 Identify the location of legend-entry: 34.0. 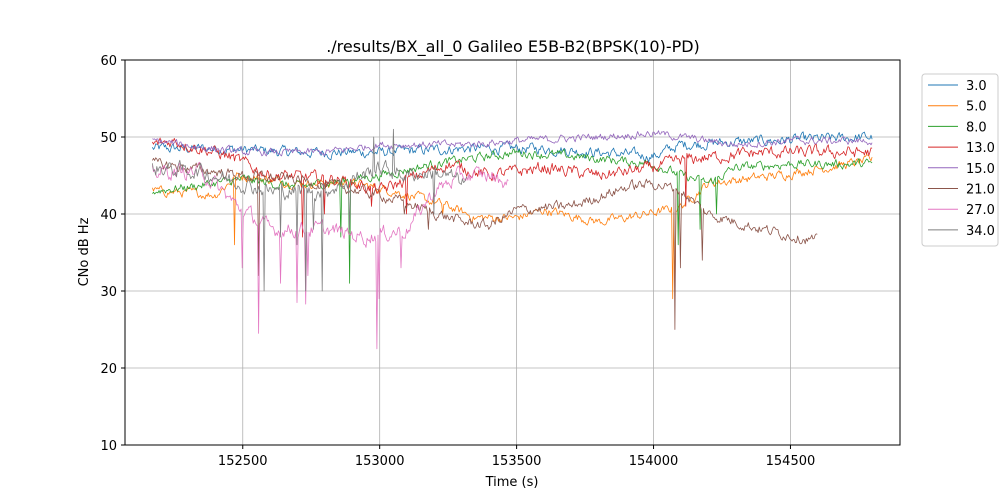
(980, 231).